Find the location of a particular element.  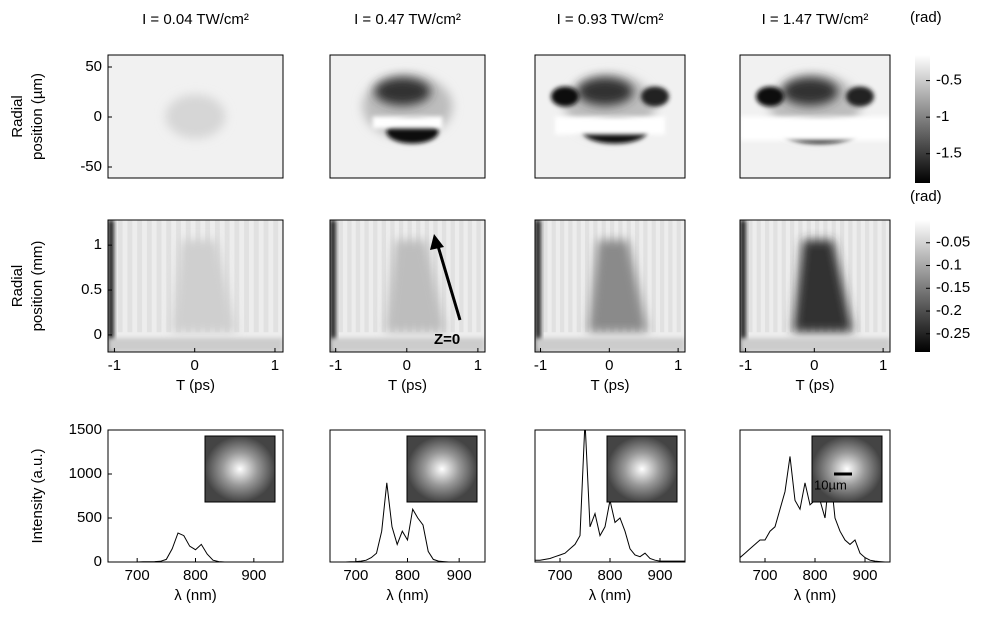

inset-label: 10µm is located at coordinates (830, 484).